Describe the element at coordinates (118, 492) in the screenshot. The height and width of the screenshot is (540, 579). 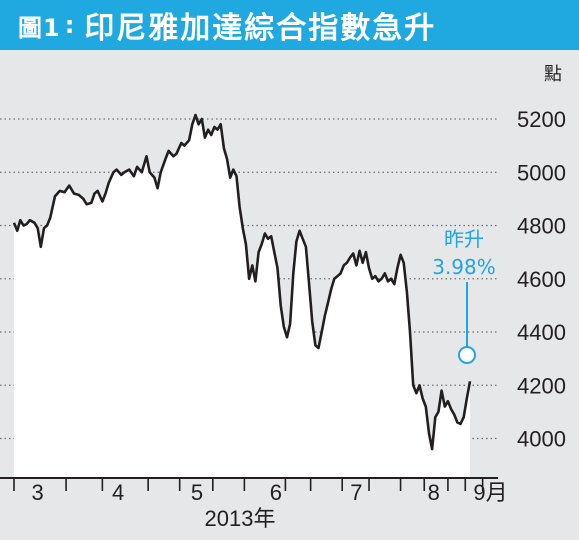
I see `x-tick-label: 4` at that location.